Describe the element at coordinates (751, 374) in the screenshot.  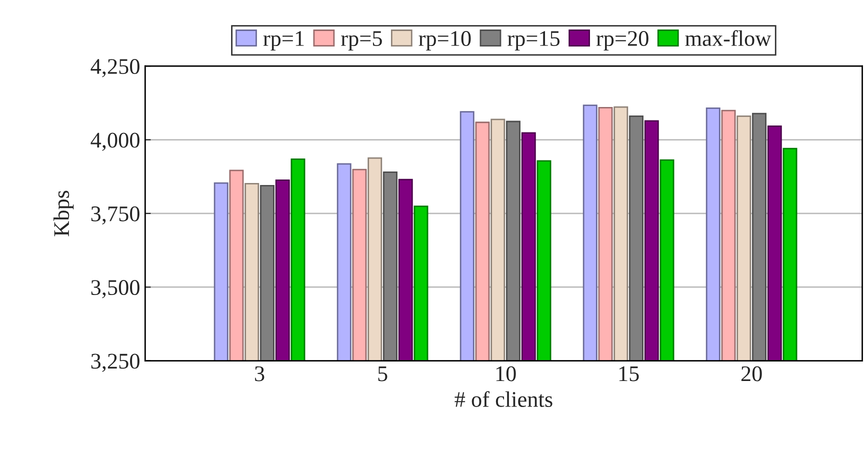
I see `x-tick-label: 20` at that location.